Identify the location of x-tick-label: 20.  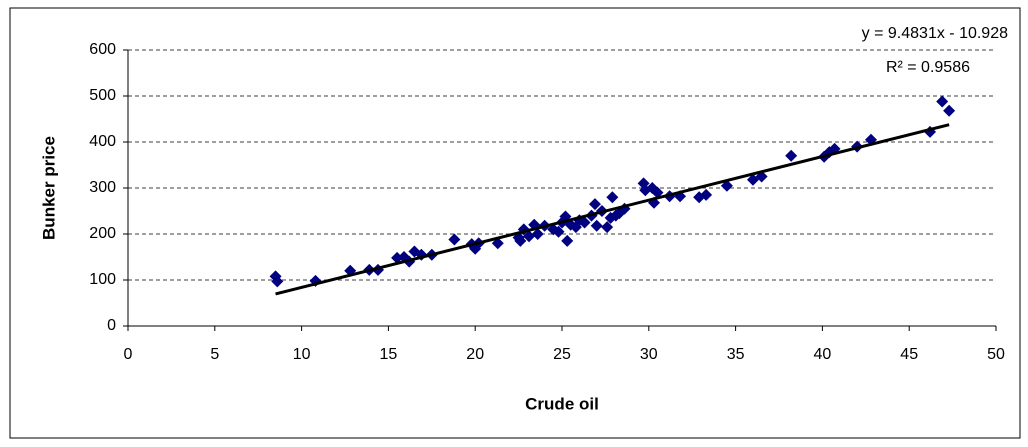
(475, 354).